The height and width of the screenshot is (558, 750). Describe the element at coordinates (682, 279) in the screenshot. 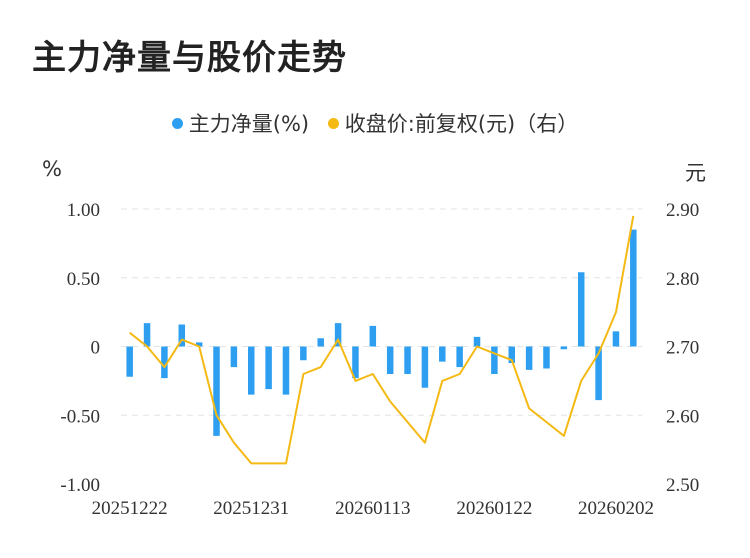

I see `right-tick-label: 2.80` at that location.